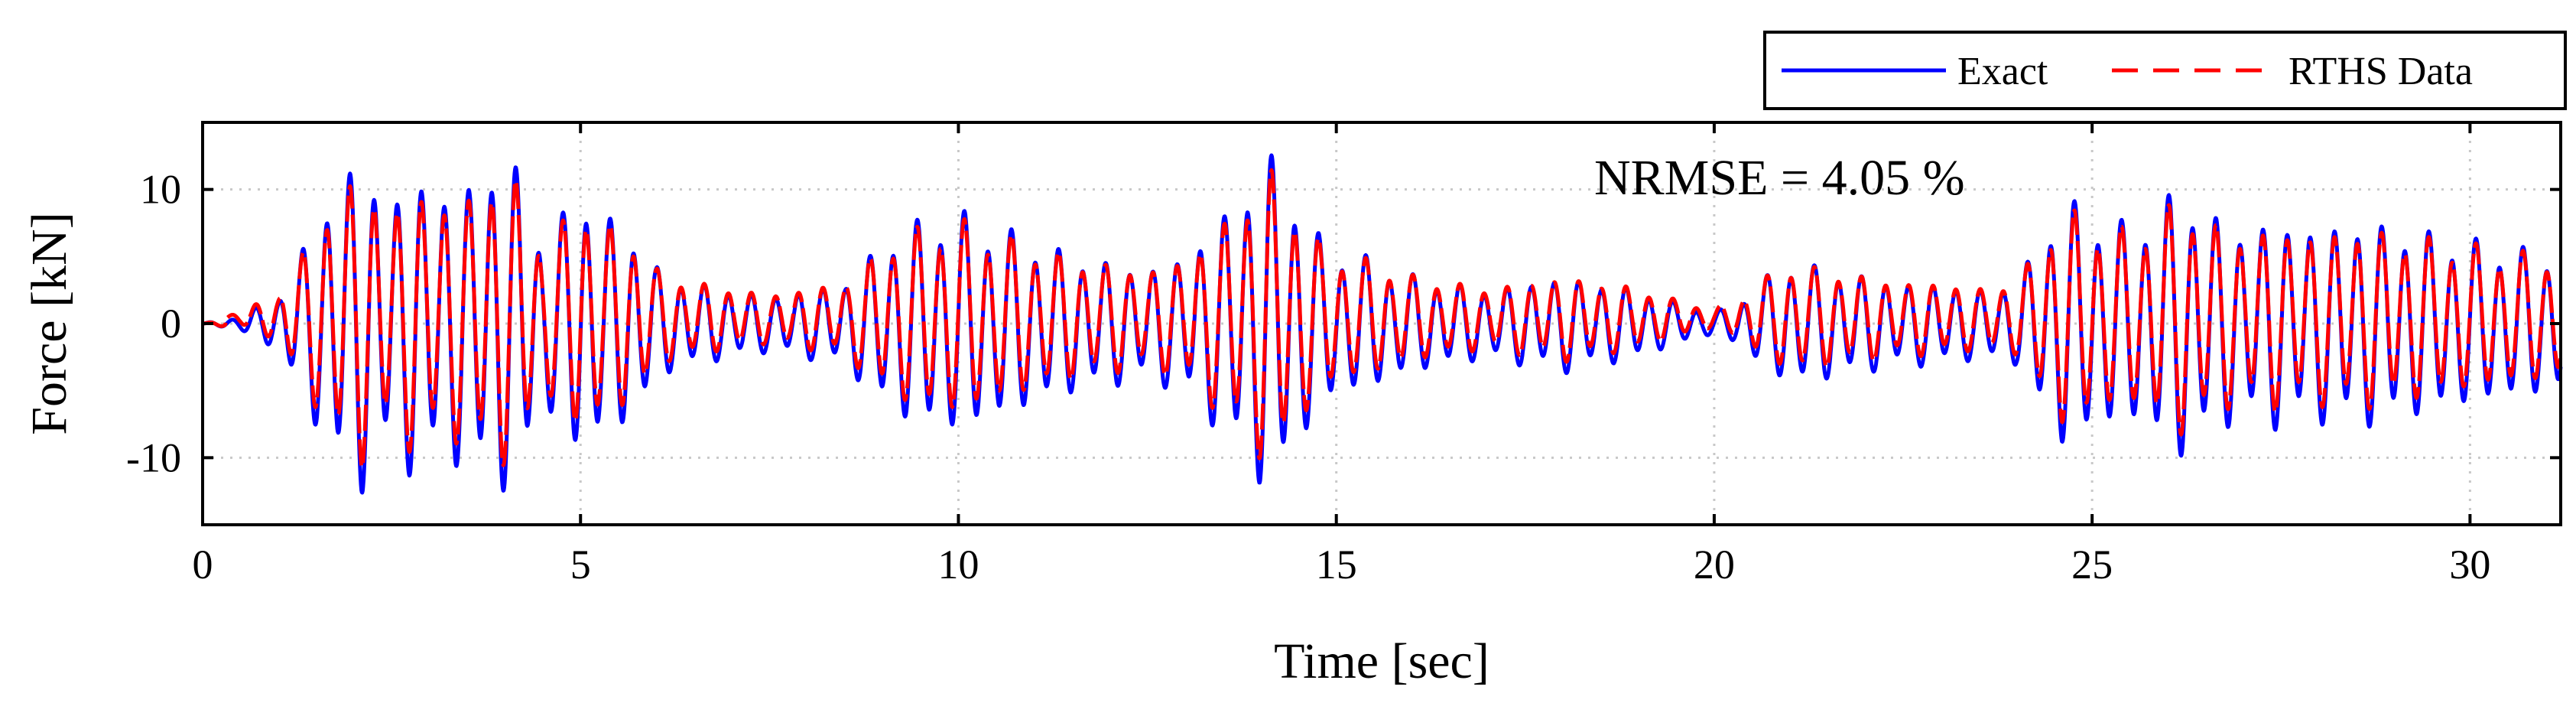  I want to click on nrmse-annotation: NRMSE = 4.05 %, so click(1780, 178).